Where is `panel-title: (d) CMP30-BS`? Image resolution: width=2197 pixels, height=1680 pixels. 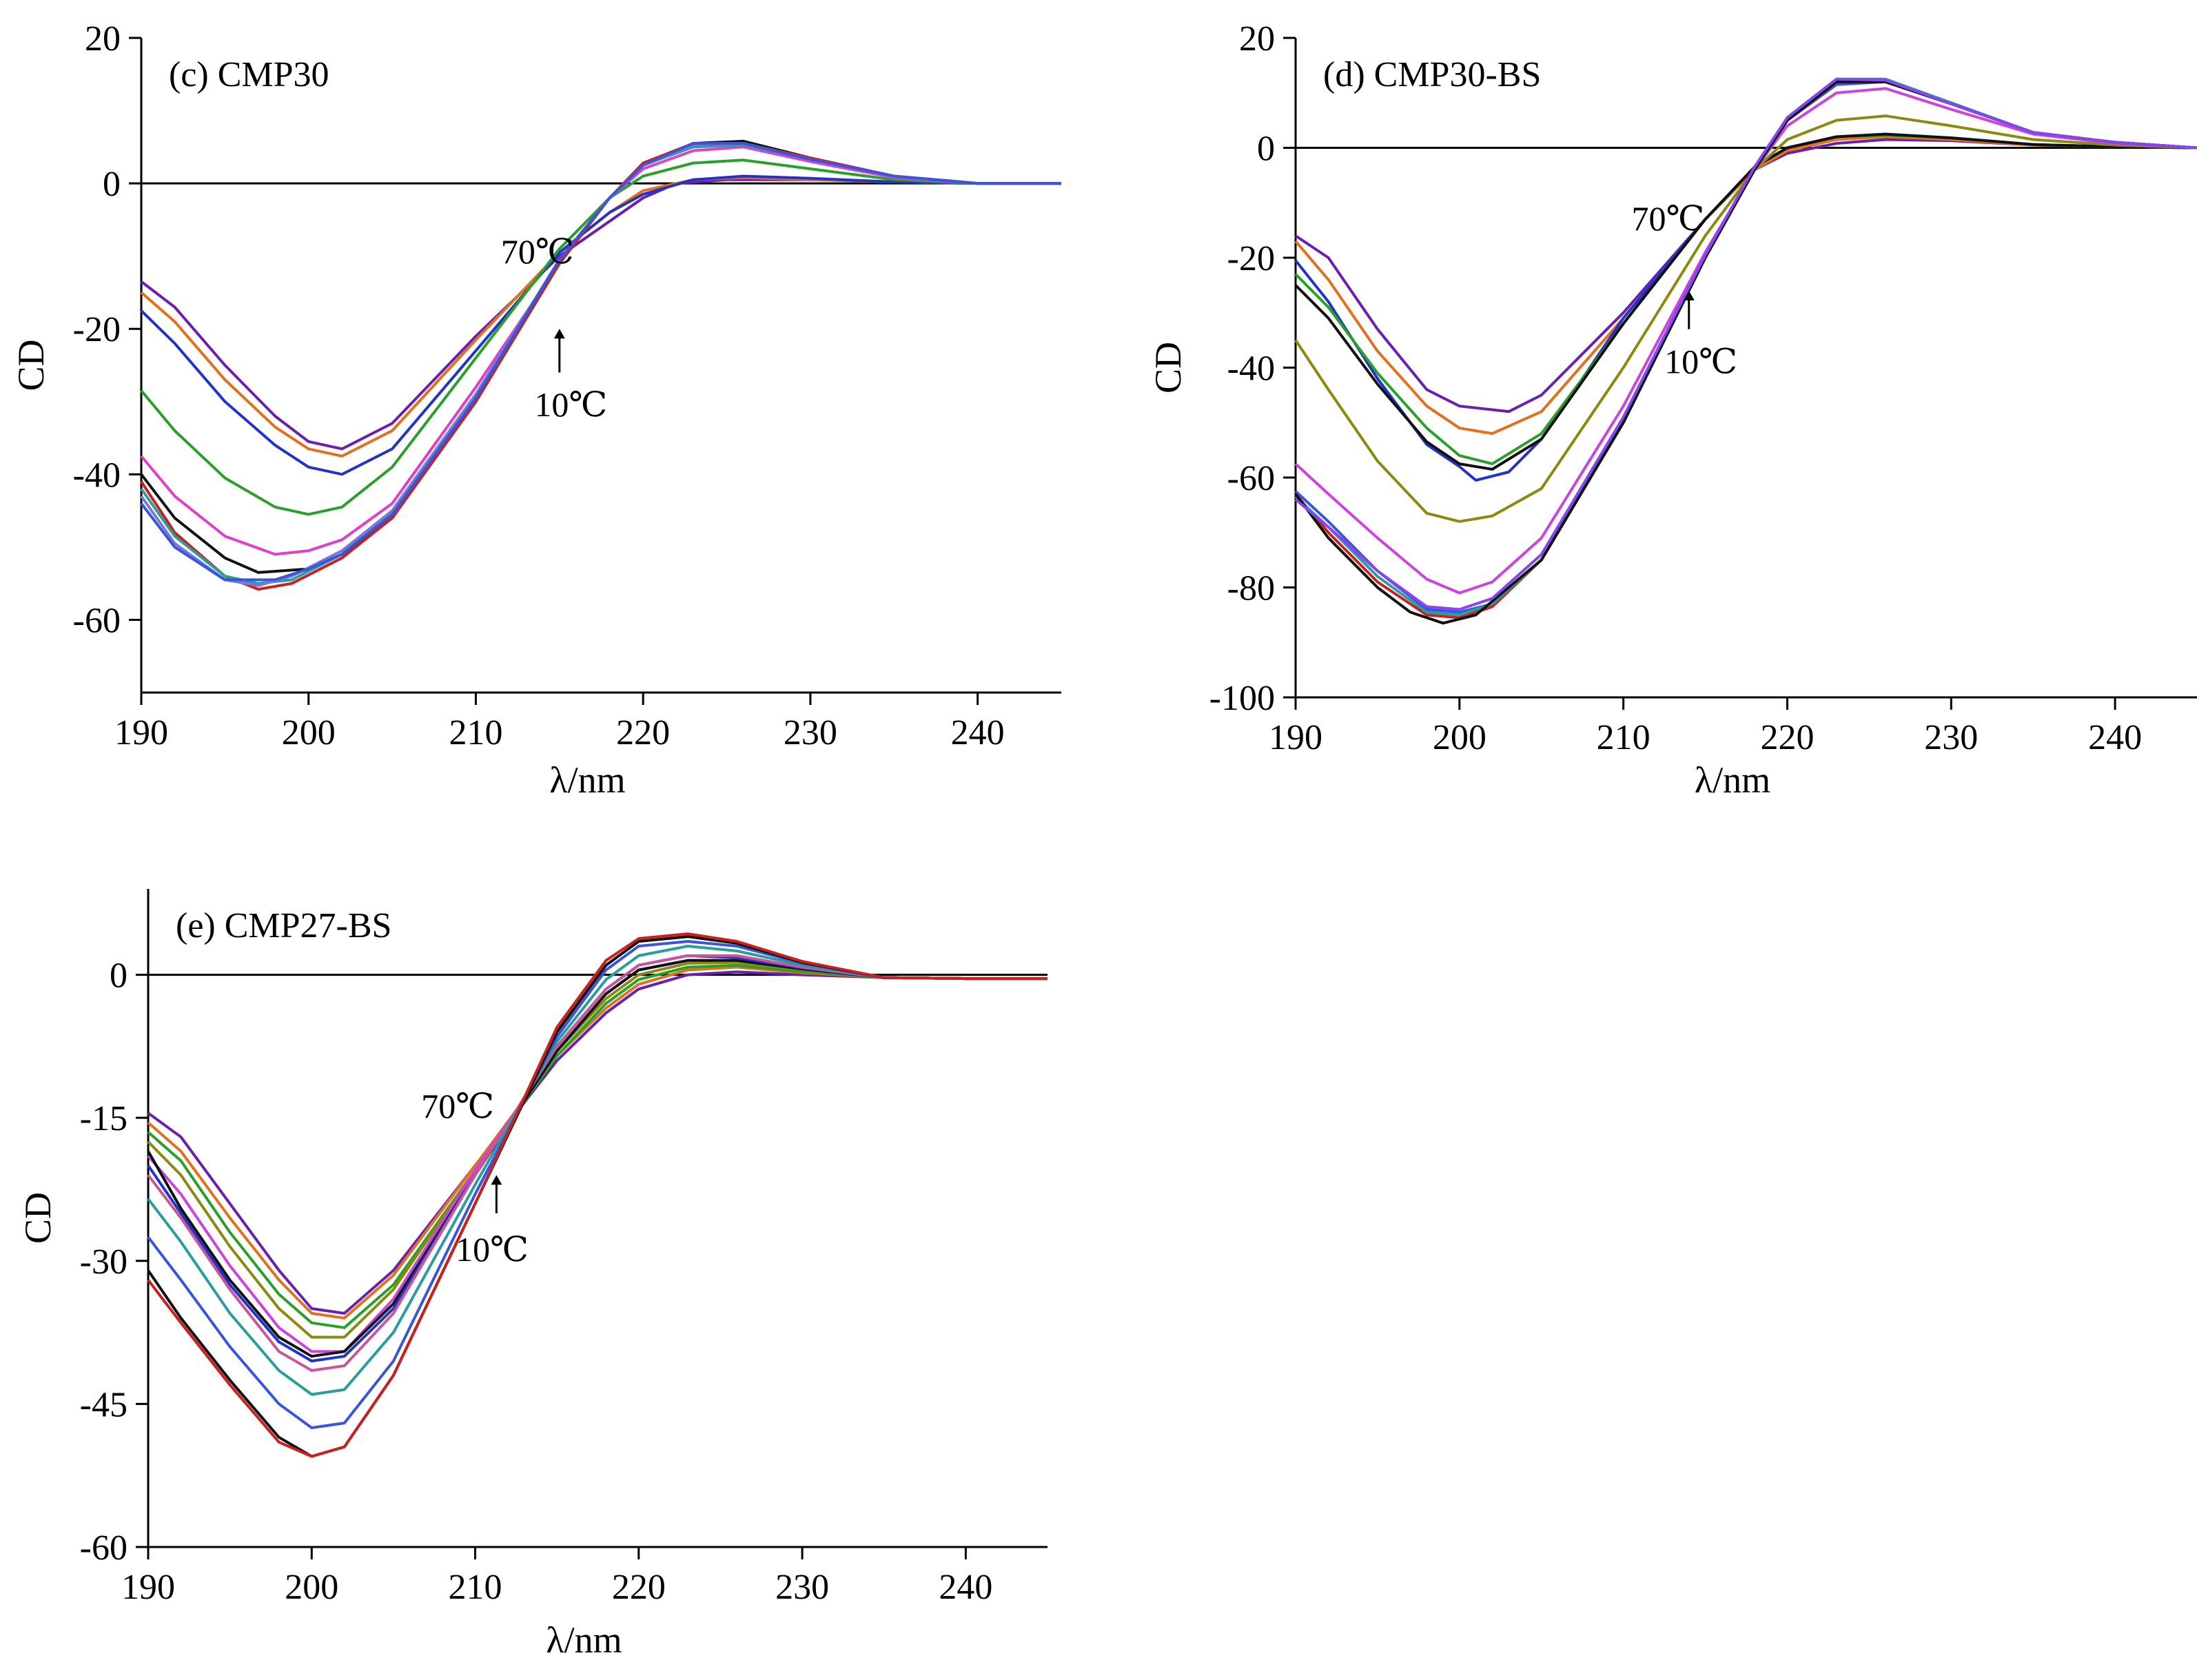
panel-title: (d) CMP30-BS is located at coordinates (1432, 74).